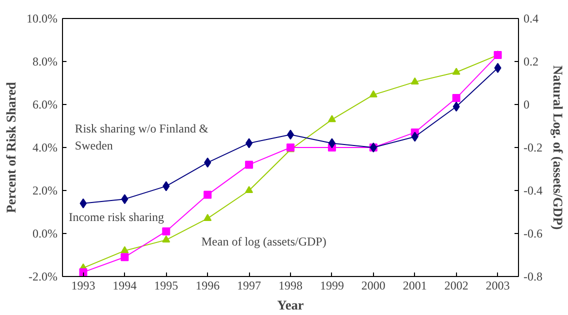 Image resolution: width=568 pixels, height=315 pixels. I want to click on x-tick-label: 2003, so click(498, 285).